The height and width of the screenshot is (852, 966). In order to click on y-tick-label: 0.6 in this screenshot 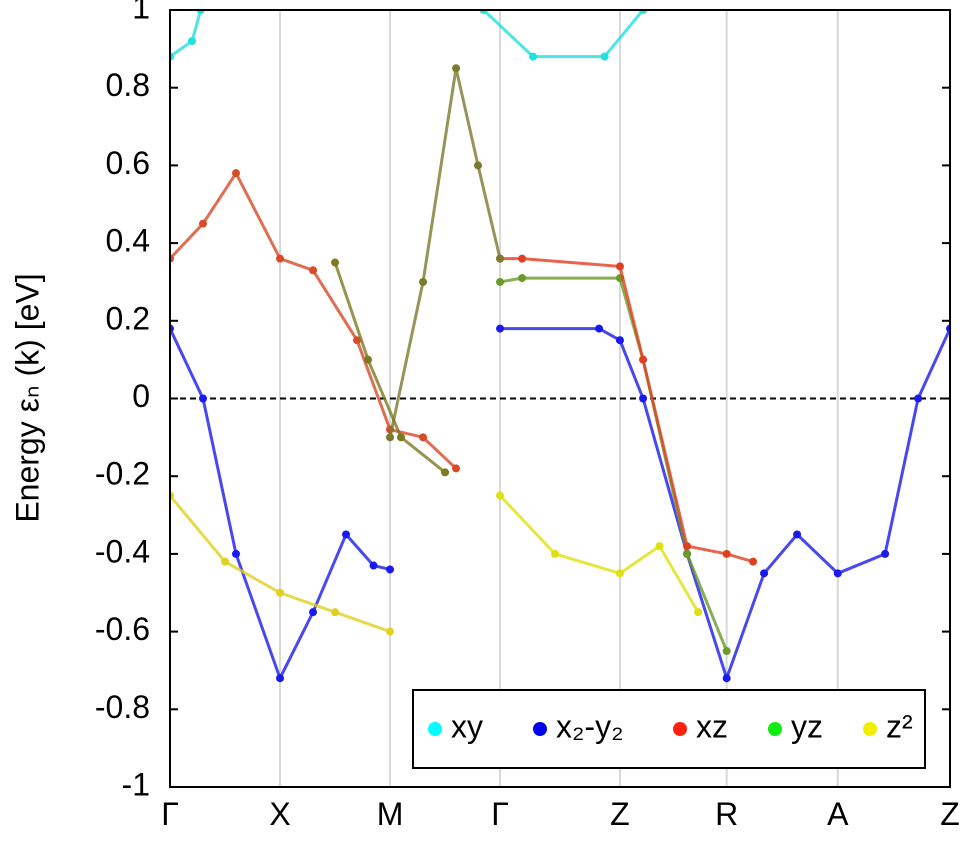, I will do `click(128, 163)`.